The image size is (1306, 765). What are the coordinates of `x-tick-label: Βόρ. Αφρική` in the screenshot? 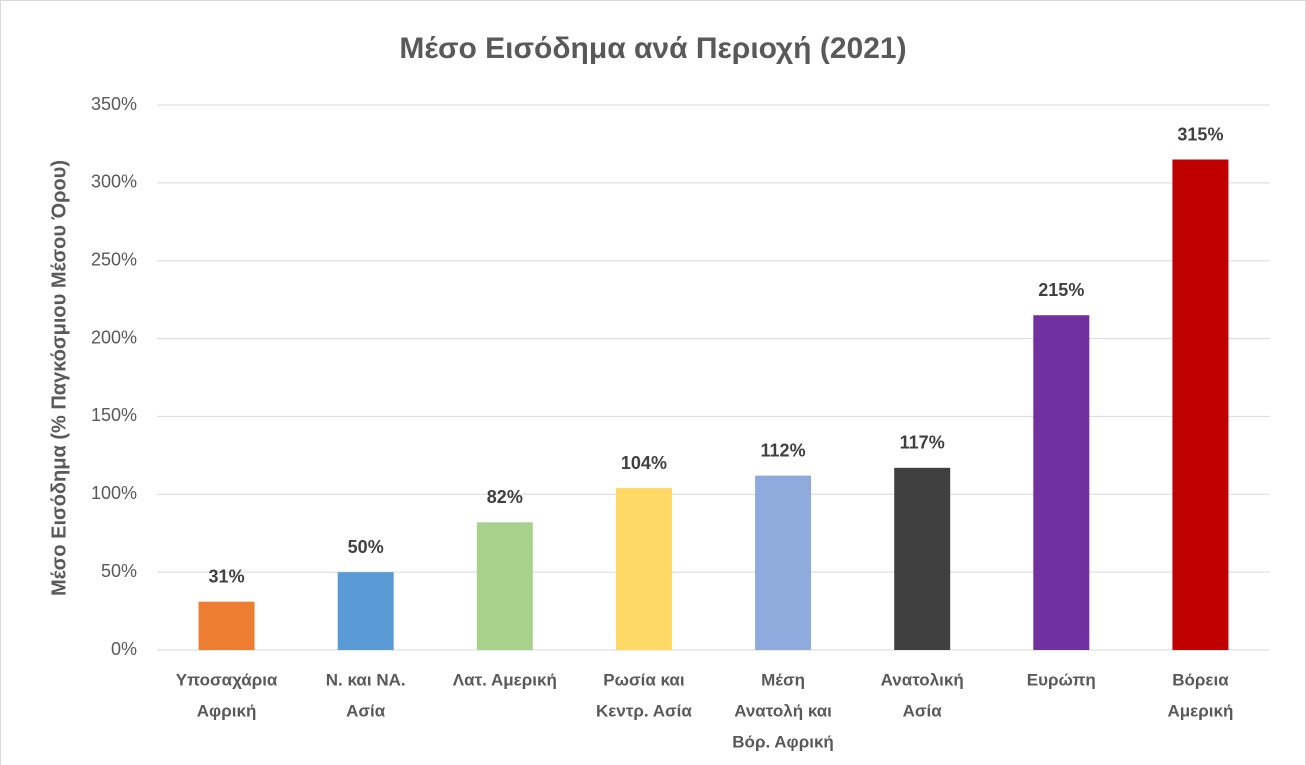 It's located at (783, 741).